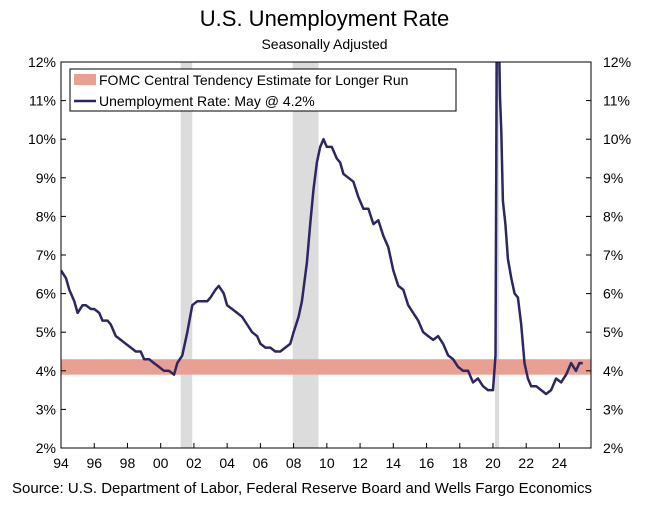 This screenshot has width=649, height=529. I want to click on y-tick-label-right-3: 5%, so click(613, 332).